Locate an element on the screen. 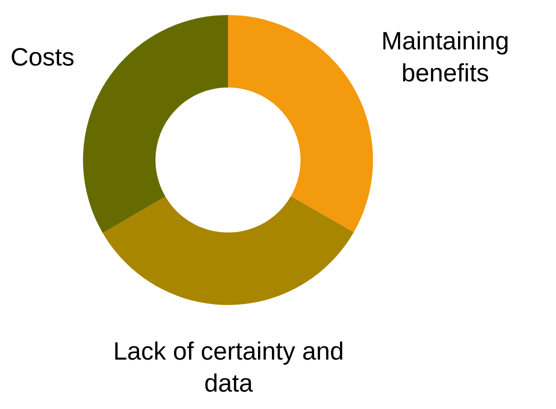 Image resolution: width=556 pixels, height=409 pixels. slice-label: Lack of certainty and data is located at coordinates (228, 366).